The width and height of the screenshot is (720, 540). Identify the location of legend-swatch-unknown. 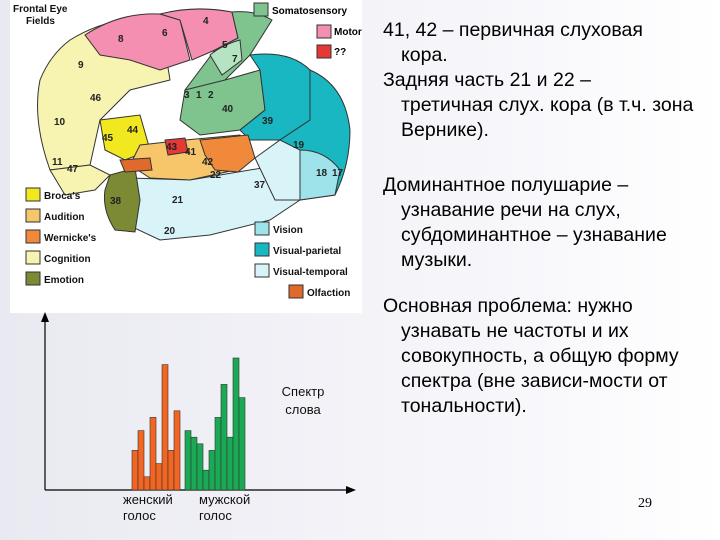
(324, 51).